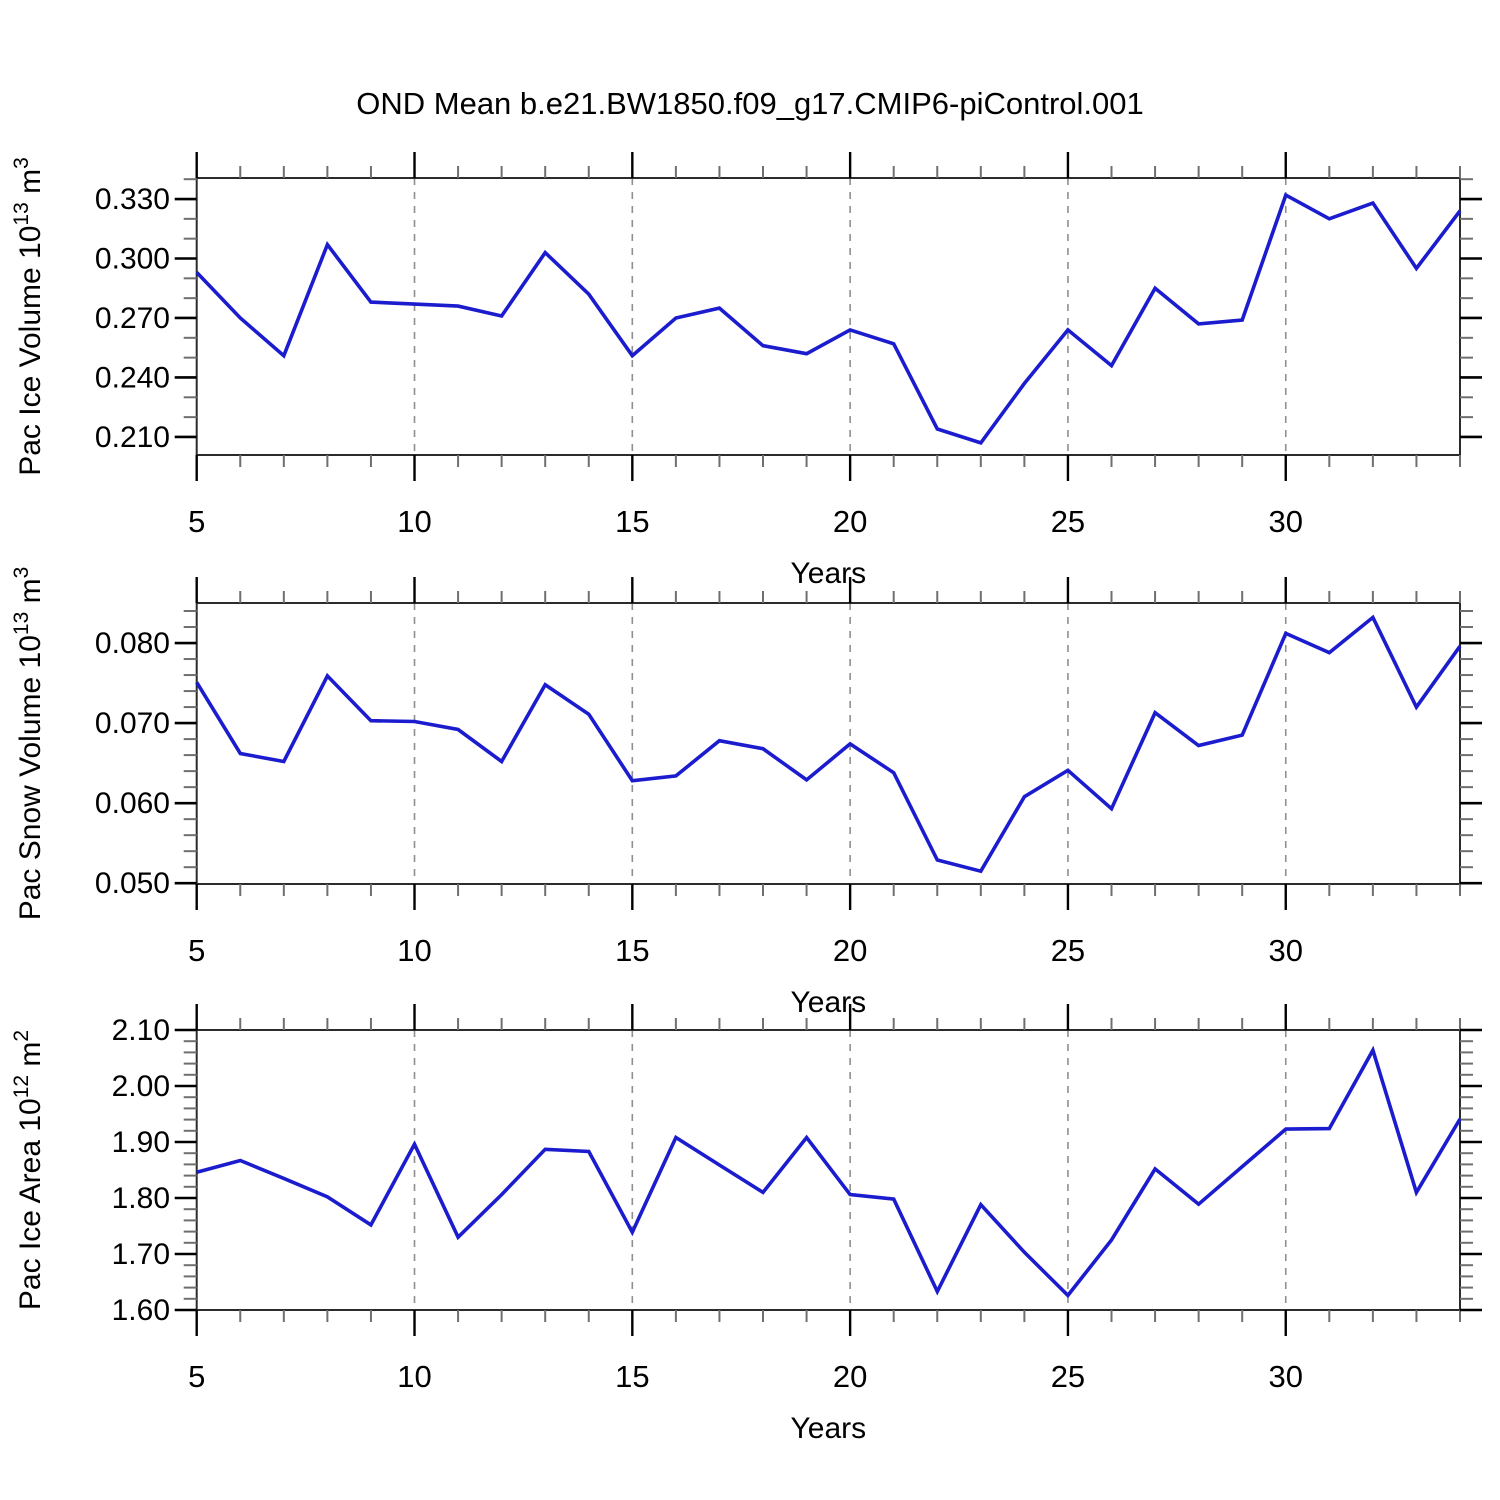 The width and height of the screenshot is (1500, 1500). What do you see at coordinates (28, 316) in the screenshot?
I see `y-axis-title: Pac Ice Volume 1013 m3` at bounding box center [28, 316].